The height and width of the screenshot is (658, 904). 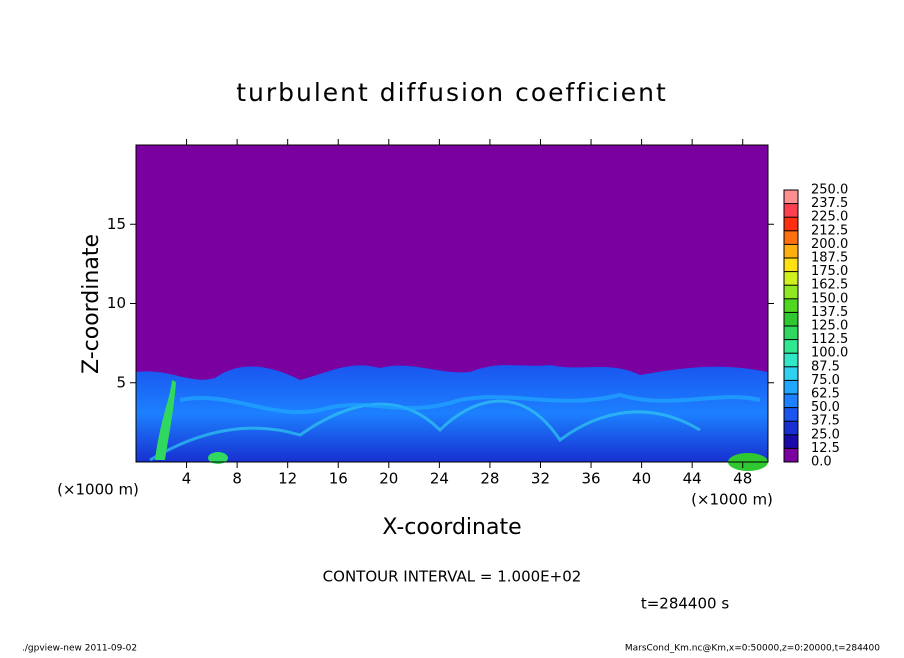 I want to click on x-tick-label: 28, so click(x=489, y=479).